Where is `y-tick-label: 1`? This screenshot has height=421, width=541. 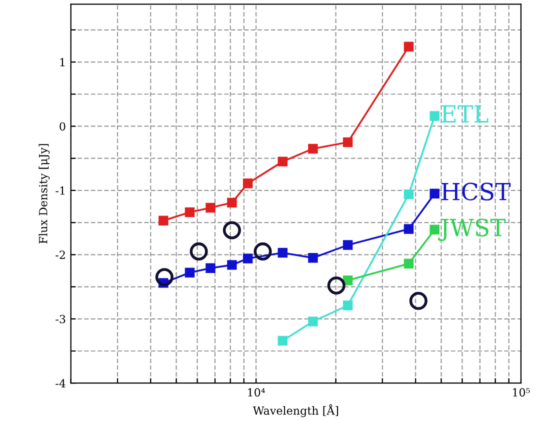 y-tick-label: 1 is located at coordinates (62, 62).